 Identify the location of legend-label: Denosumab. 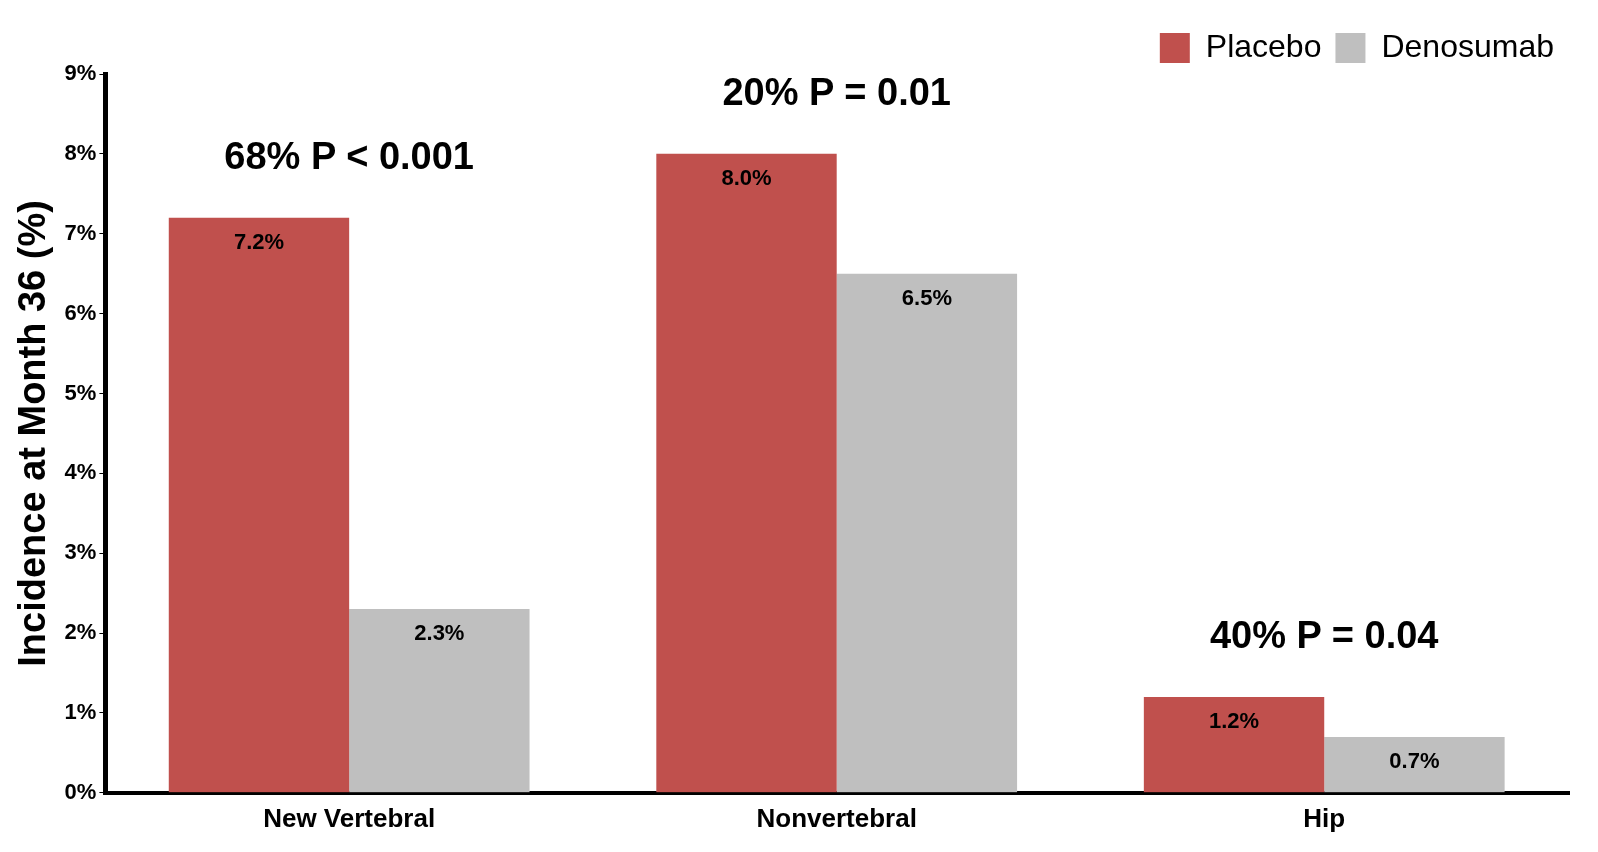
(1467, 45).